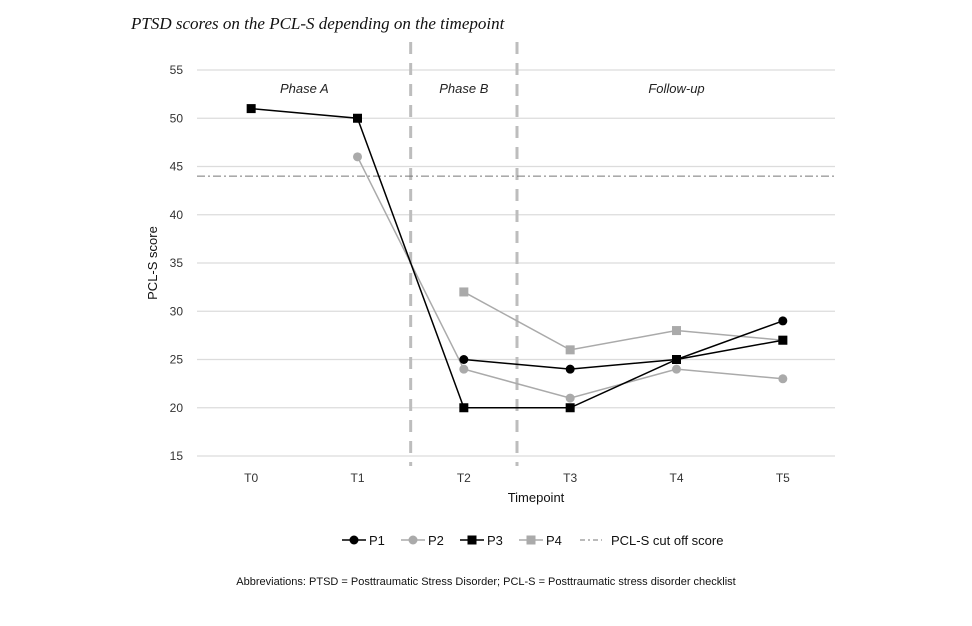 The height and width of the screenshot is (626, 972). What do you see at coordinates (251, 478) in the screenshot?
I see `x-tick-label: T0` at bounding box center [251, 478].